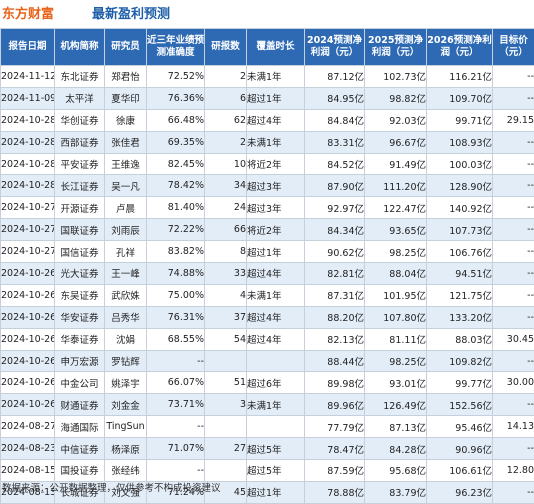 This screenshot has width=534, height=504. Describe the element at coordinates (335, 449) in the screenshot. I see `cell-profit-2024: 78.47亿` at that location.